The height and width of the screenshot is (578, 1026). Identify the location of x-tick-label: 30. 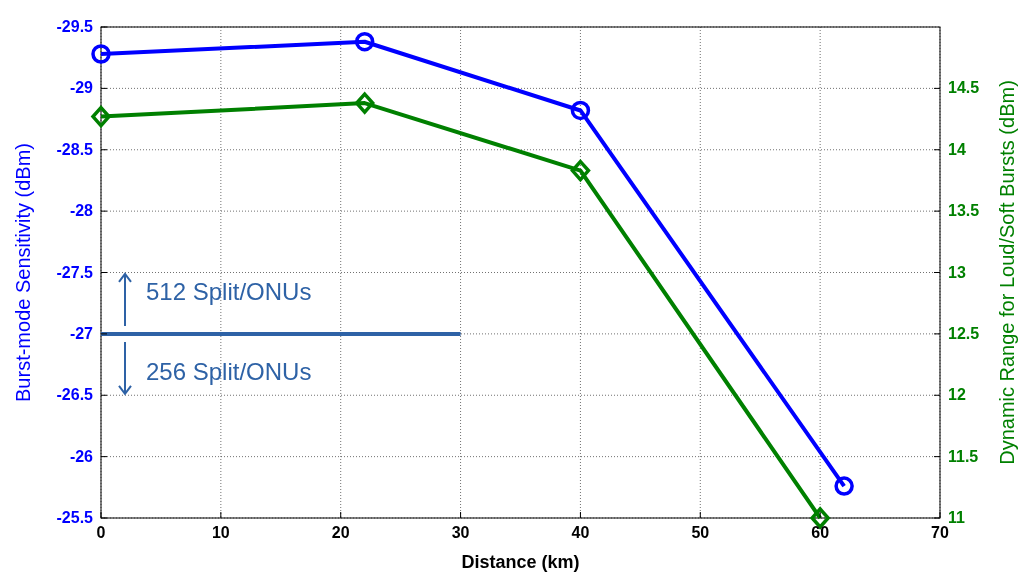
(460, 532).